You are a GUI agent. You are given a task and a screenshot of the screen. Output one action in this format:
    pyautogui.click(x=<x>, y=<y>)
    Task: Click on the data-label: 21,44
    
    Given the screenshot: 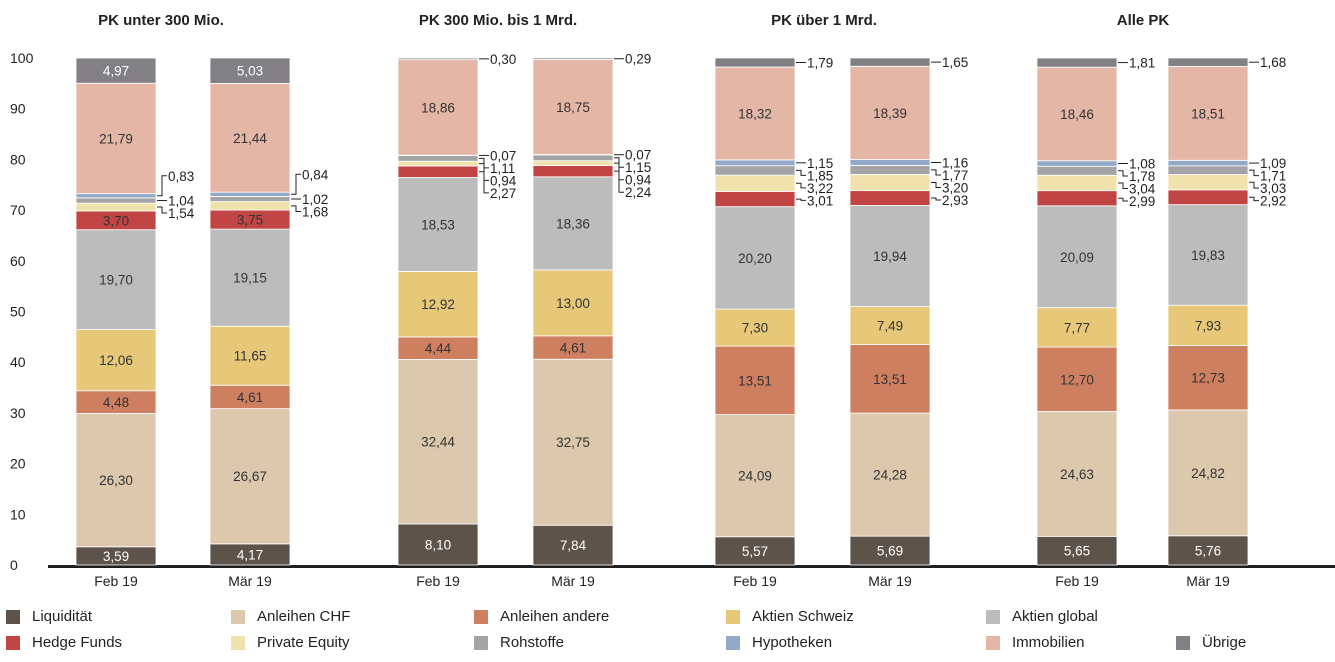 What is the action you would take?
    pyautogui.click(x=250, y=138)
    